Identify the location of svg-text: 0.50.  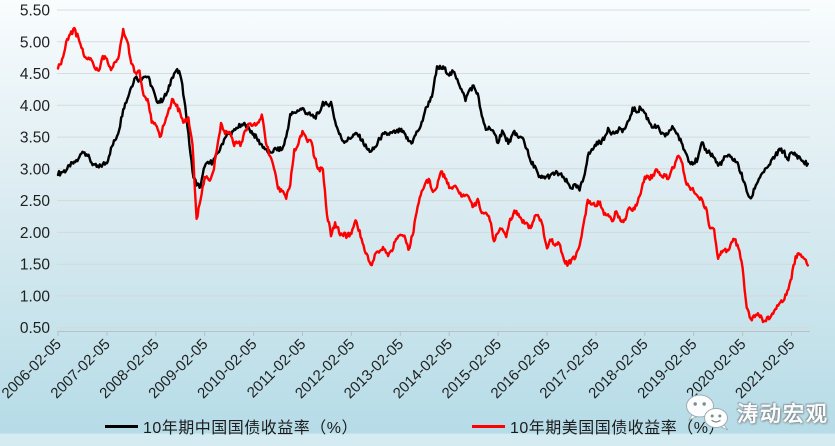
(35, 328).